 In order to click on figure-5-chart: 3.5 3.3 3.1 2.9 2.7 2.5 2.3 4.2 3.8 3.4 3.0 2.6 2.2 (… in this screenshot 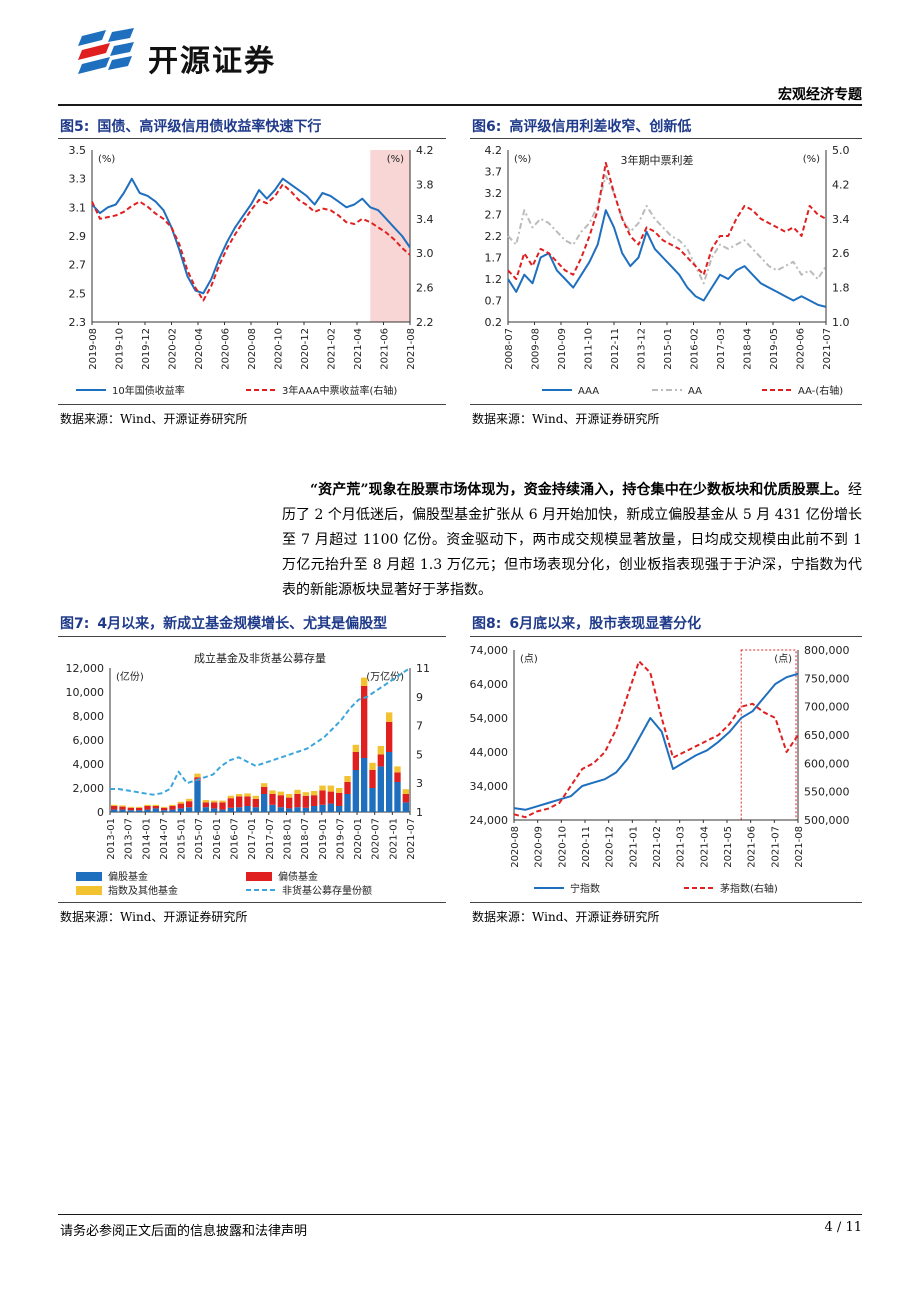, I will do `click(251, 270)`.